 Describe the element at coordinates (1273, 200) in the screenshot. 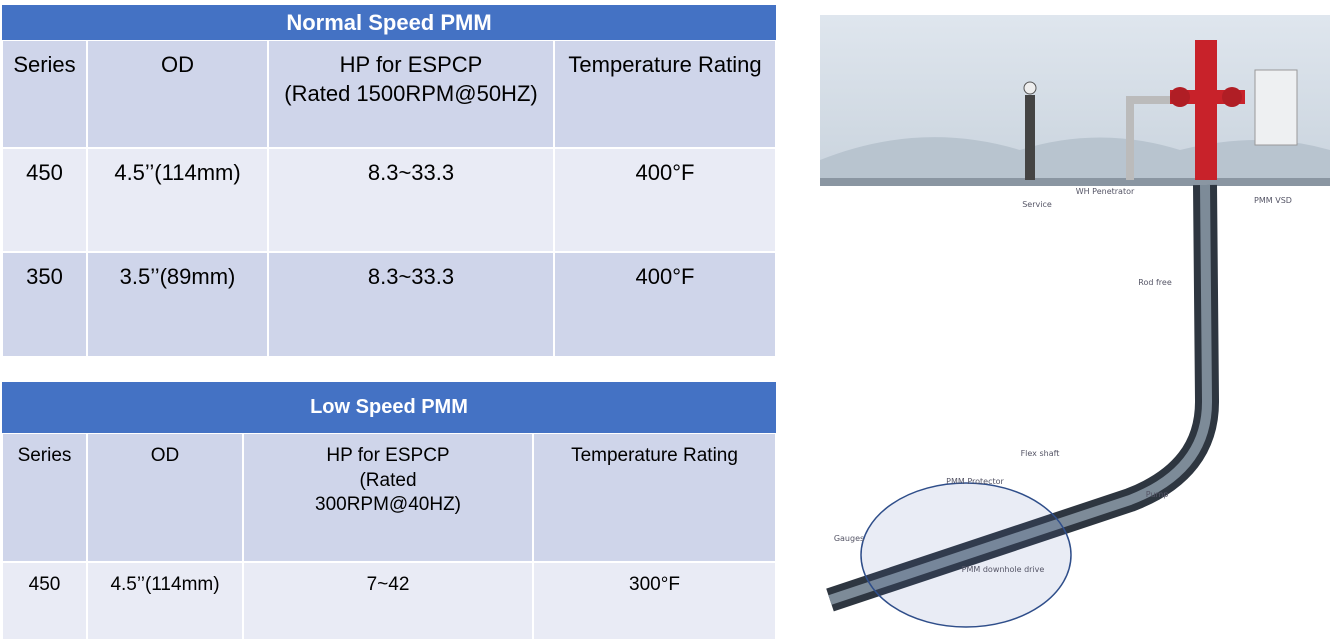

I see `diagram-label: PMM VSD` at that location.